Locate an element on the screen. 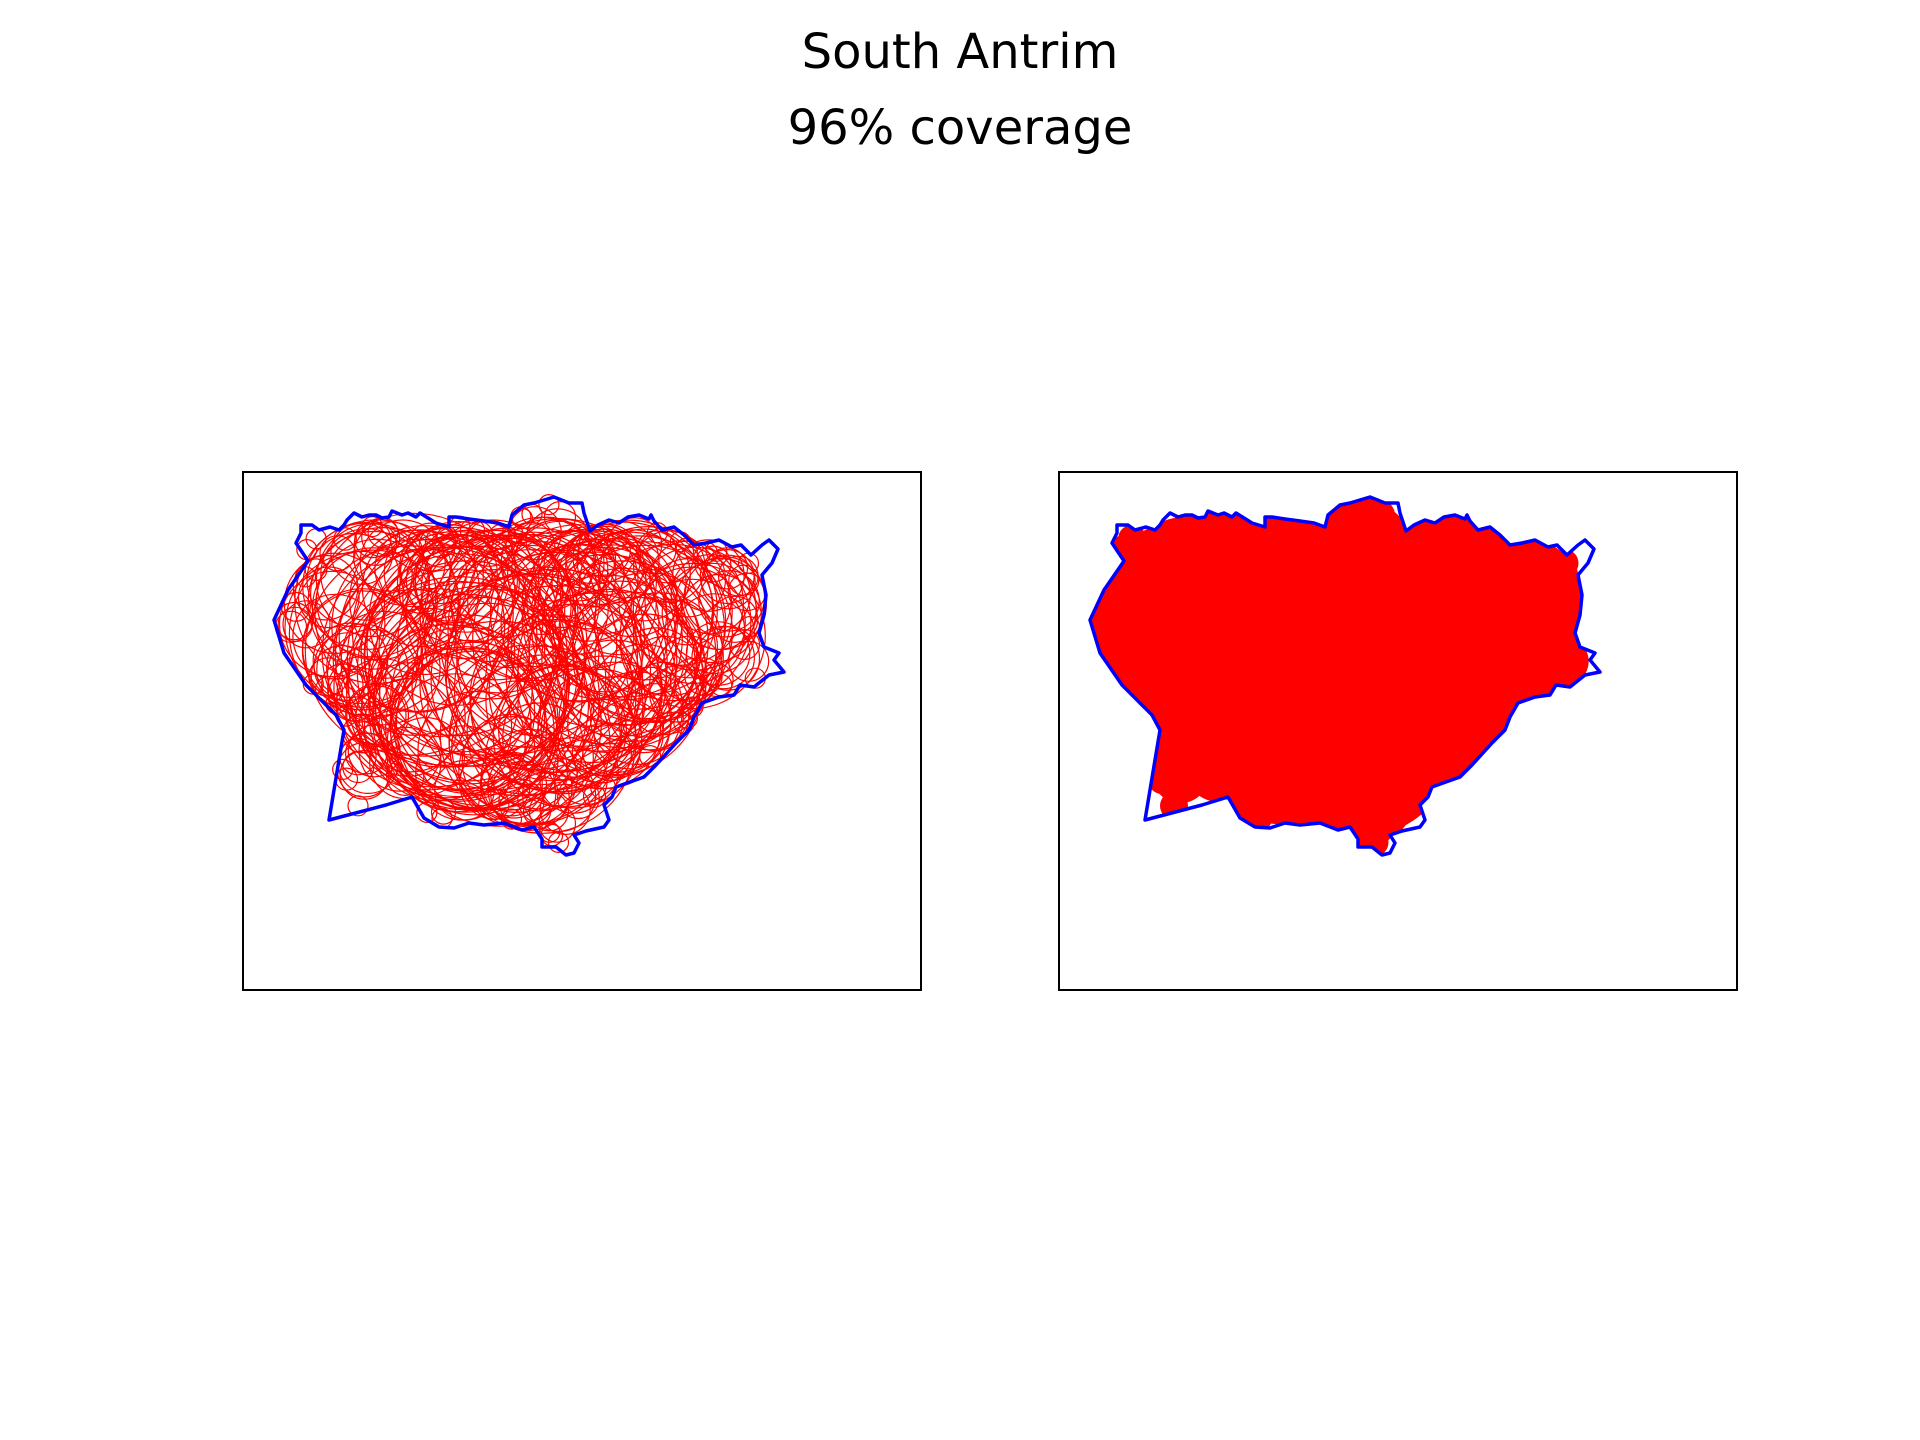 The width and height of the screenshot is (1920, 1440). circle-packing-panel is located at coordinates (582, 731).